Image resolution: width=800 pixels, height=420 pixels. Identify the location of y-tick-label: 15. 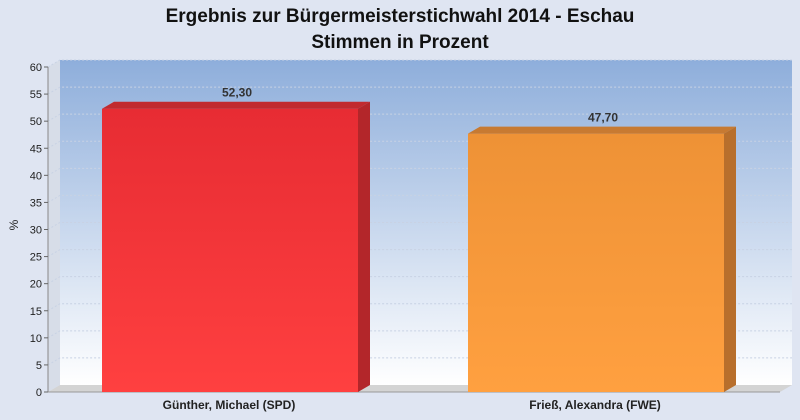
(36, 312).